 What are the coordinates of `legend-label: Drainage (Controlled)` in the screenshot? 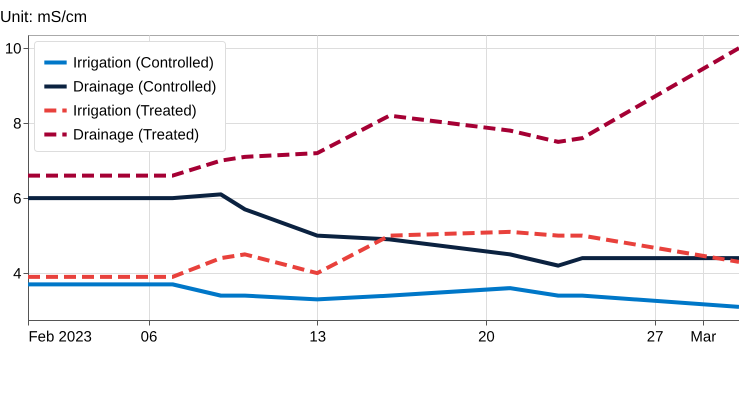 It's located at (144, 87).